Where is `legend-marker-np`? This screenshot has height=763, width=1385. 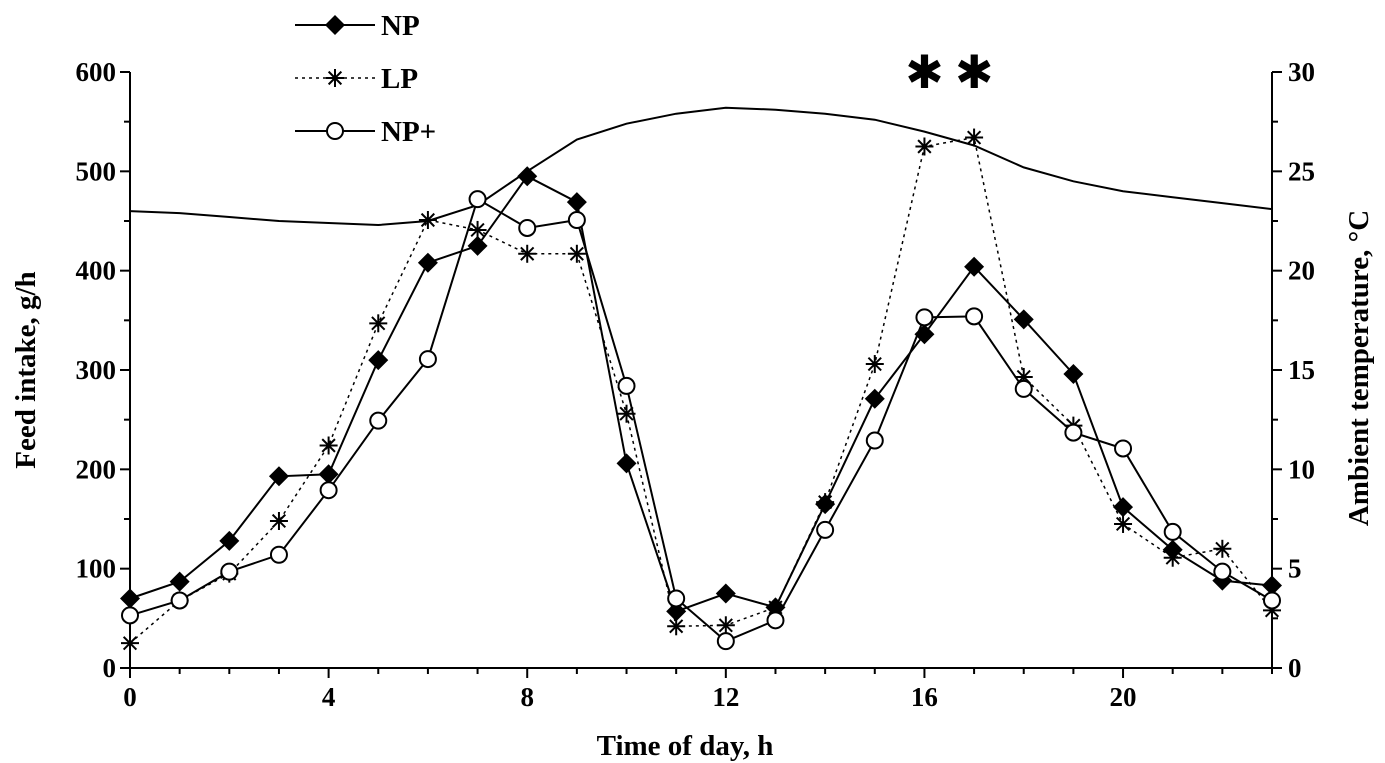
legend-marker-np is located at coordinates (335, 25).